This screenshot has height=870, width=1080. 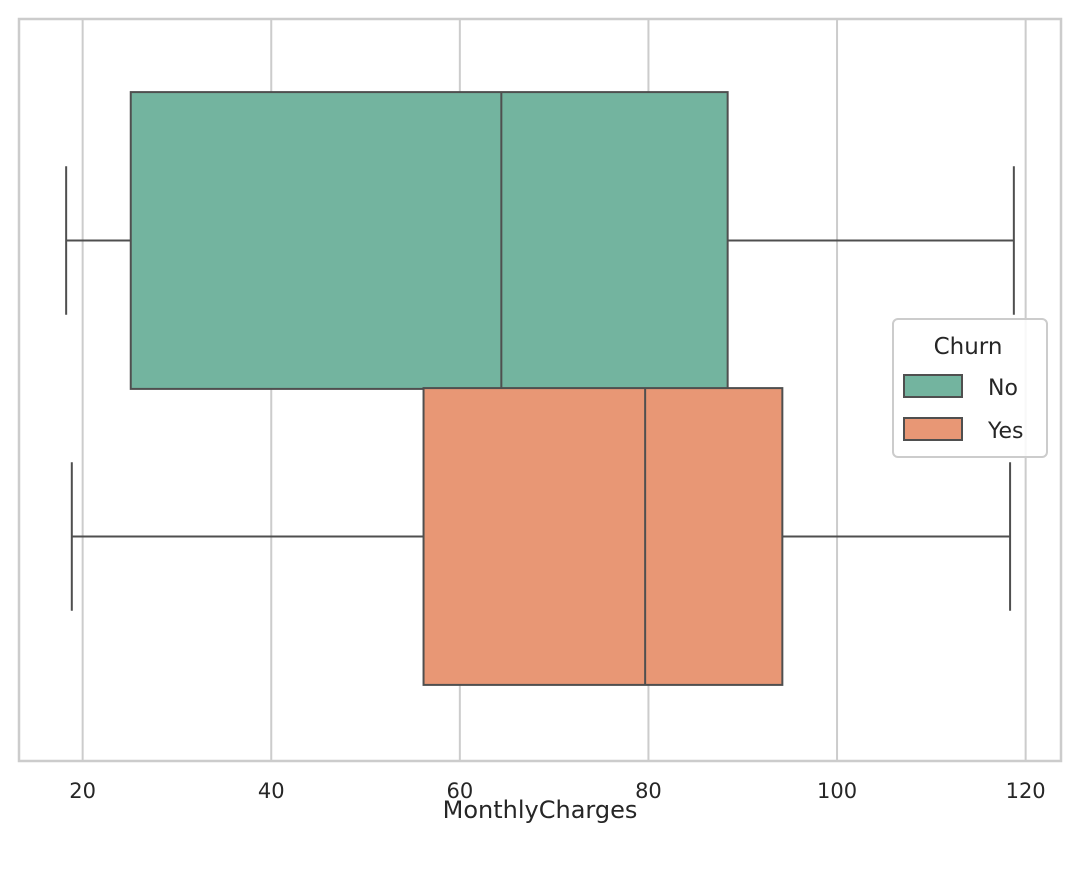 I want to click on legend-label-no: No, so click(x=1003, y=388).